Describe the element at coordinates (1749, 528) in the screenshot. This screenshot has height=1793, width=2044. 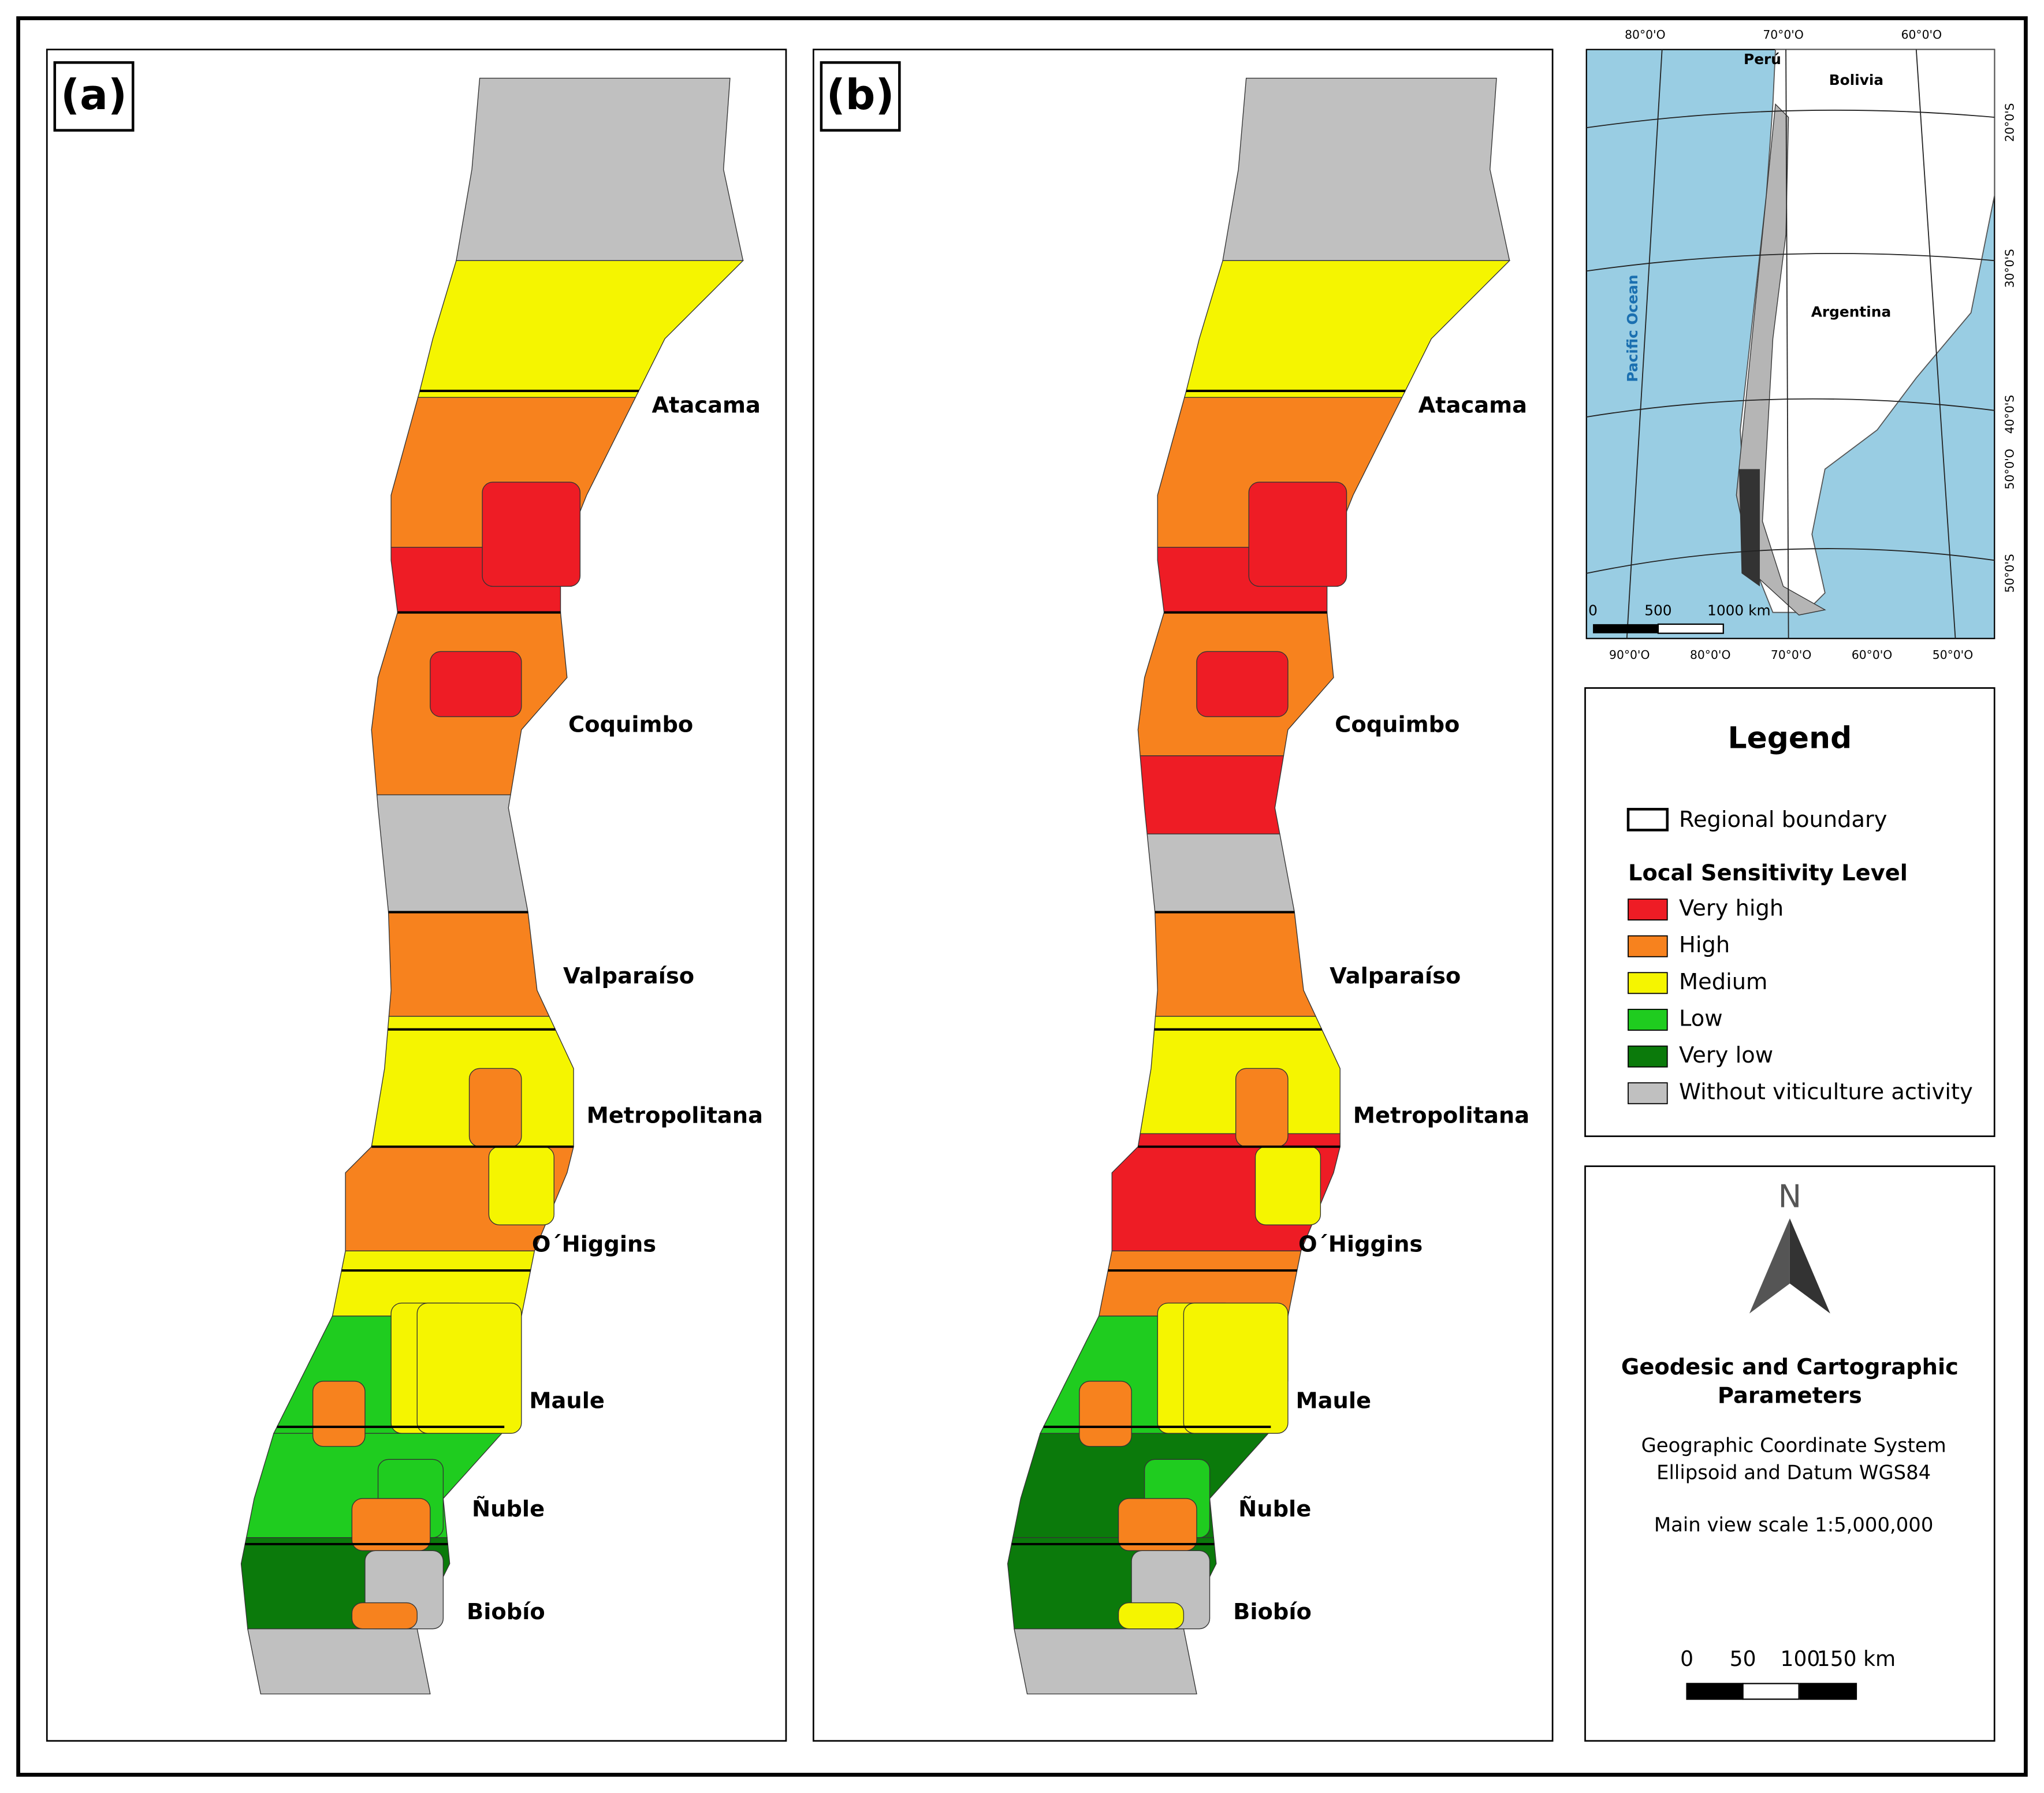
I see `chile-islands` at that location.